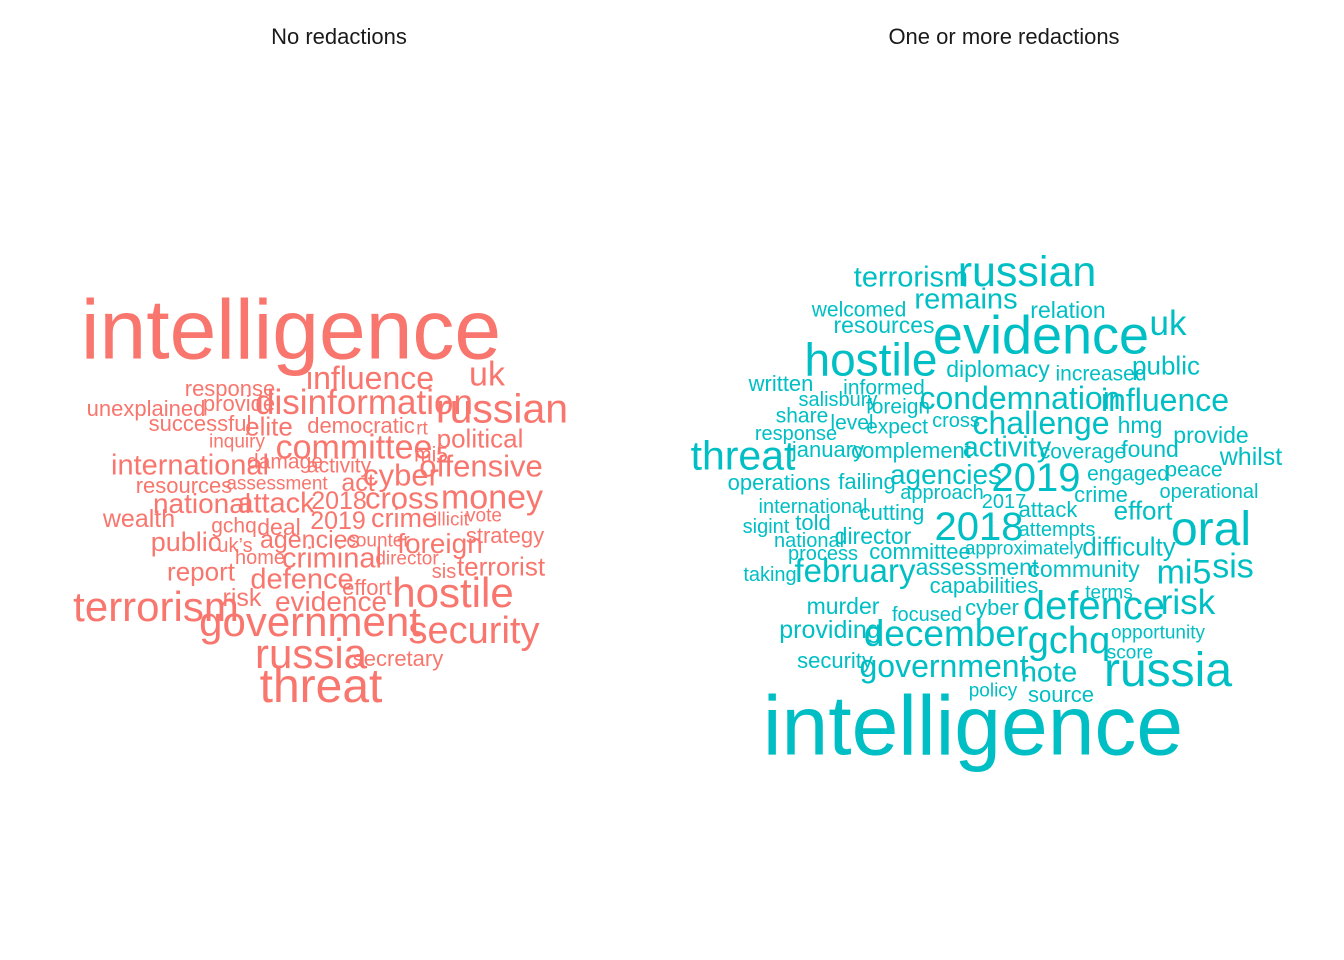 The image size is (1344, 960). I want to click on word-damage: damage, so click(285, 462).